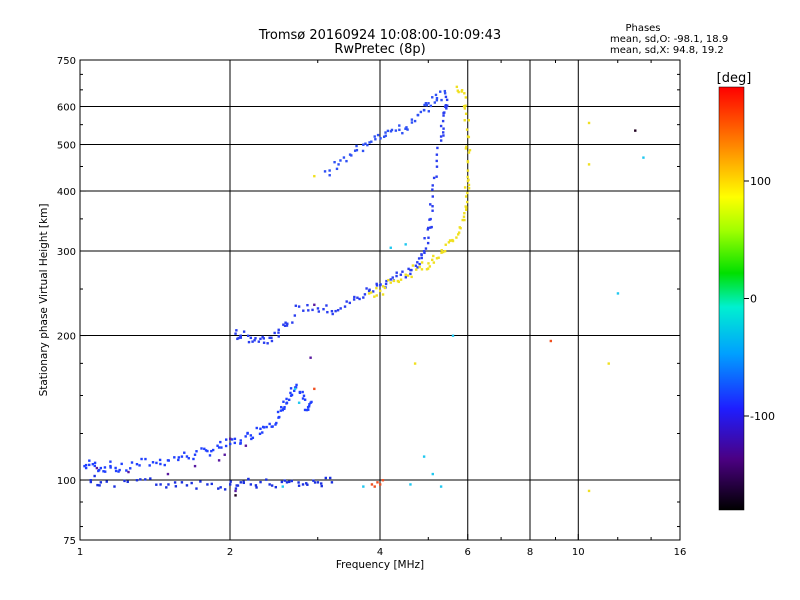 The width and height of the screenshot is (800, 600). Describe the element at coordinates (66, 192) in the screenshot. I see `y-tick-label: 400` at that location.